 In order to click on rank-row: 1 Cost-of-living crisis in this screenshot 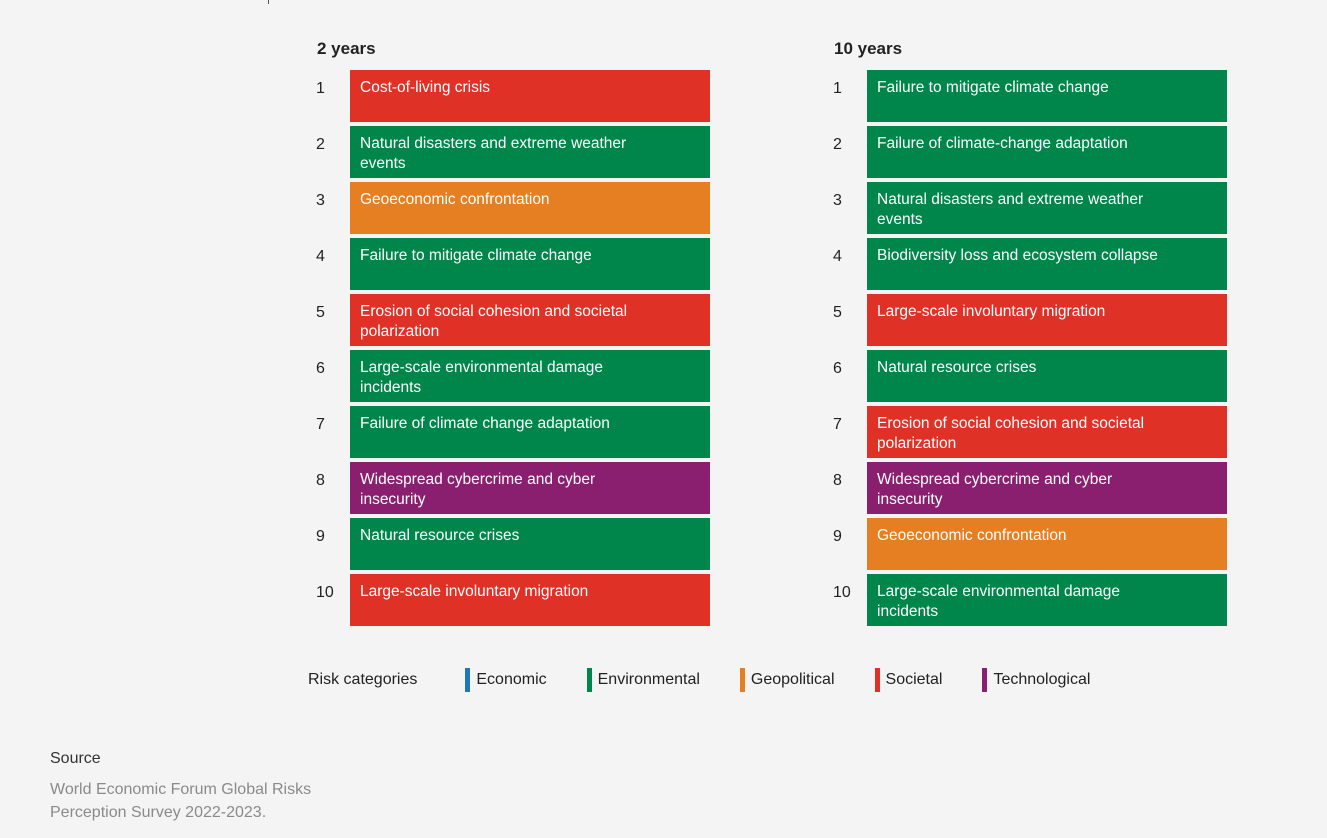, I will do `click(528, 96)`.